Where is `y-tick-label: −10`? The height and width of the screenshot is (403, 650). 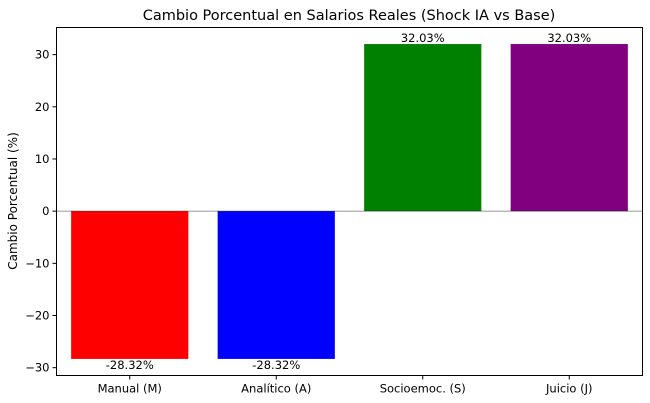
y-tick-label: −10 is located at coordinates (37, 263).